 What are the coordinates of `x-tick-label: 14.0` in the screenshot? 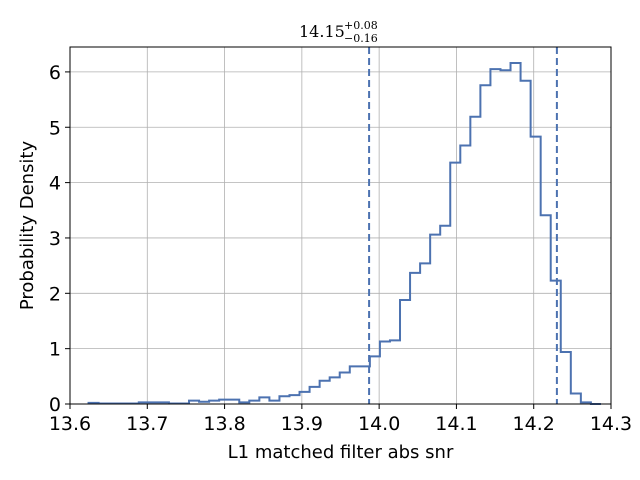 It's located at (379, 424).